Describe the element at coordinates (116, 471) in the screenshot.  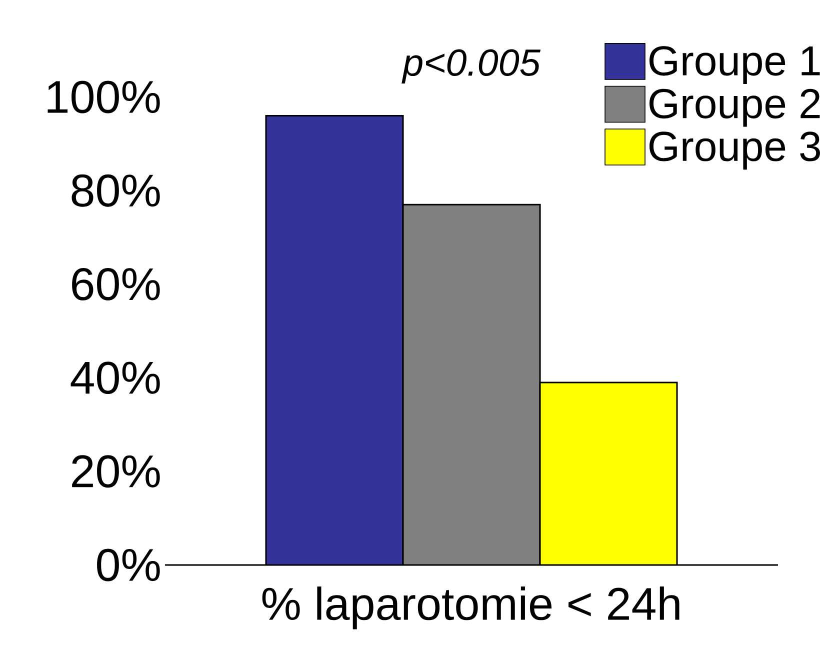
I see `y-tick-label: 20%` at that location.